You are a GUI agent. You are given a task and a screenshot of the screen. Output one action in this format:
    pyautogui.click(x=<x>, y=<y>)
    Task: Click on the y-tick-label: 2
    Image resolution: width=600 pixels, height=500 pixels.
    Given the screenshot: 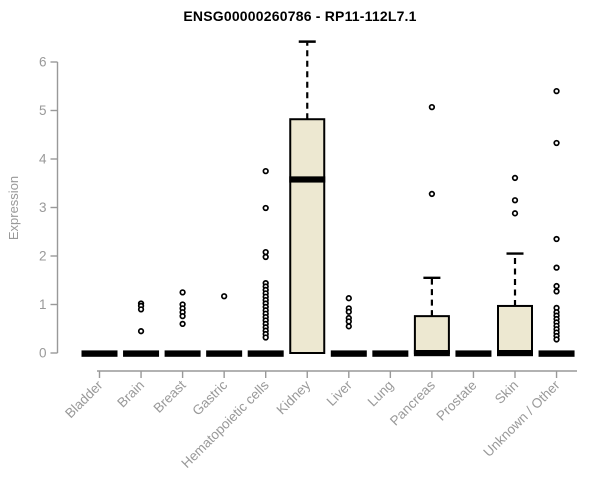 What is the action you would take?
    pyautogui.click(x=43, y=256)
    